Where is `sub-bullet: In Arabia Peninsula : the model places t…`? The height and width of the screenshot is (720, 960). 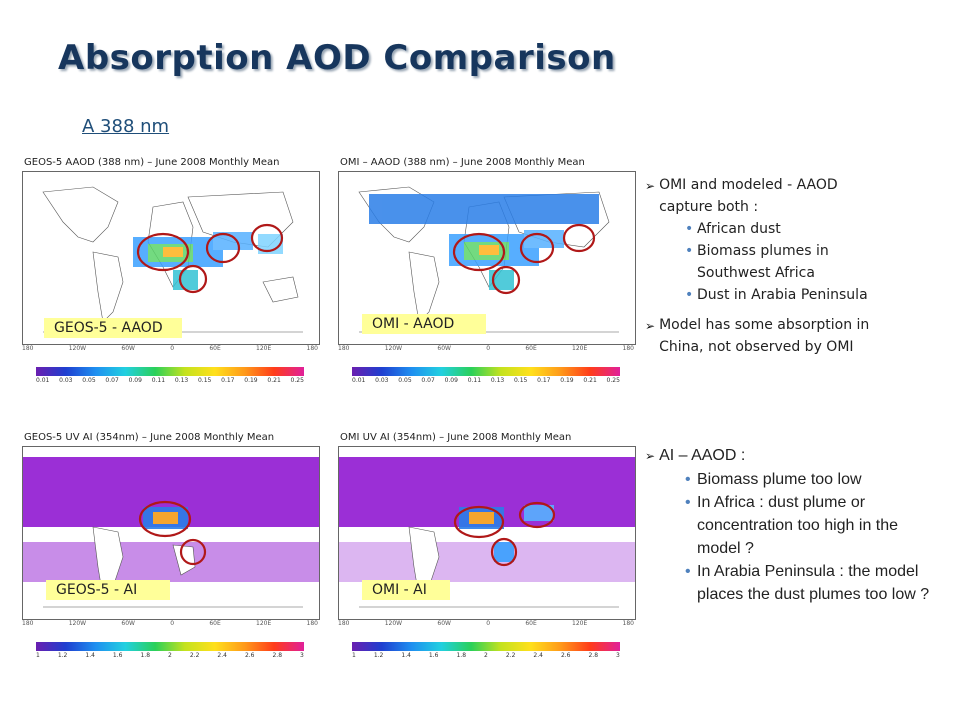 sub-bullet: In Arabia Peninsula : the model places t… is located at coordinates (815, 583).